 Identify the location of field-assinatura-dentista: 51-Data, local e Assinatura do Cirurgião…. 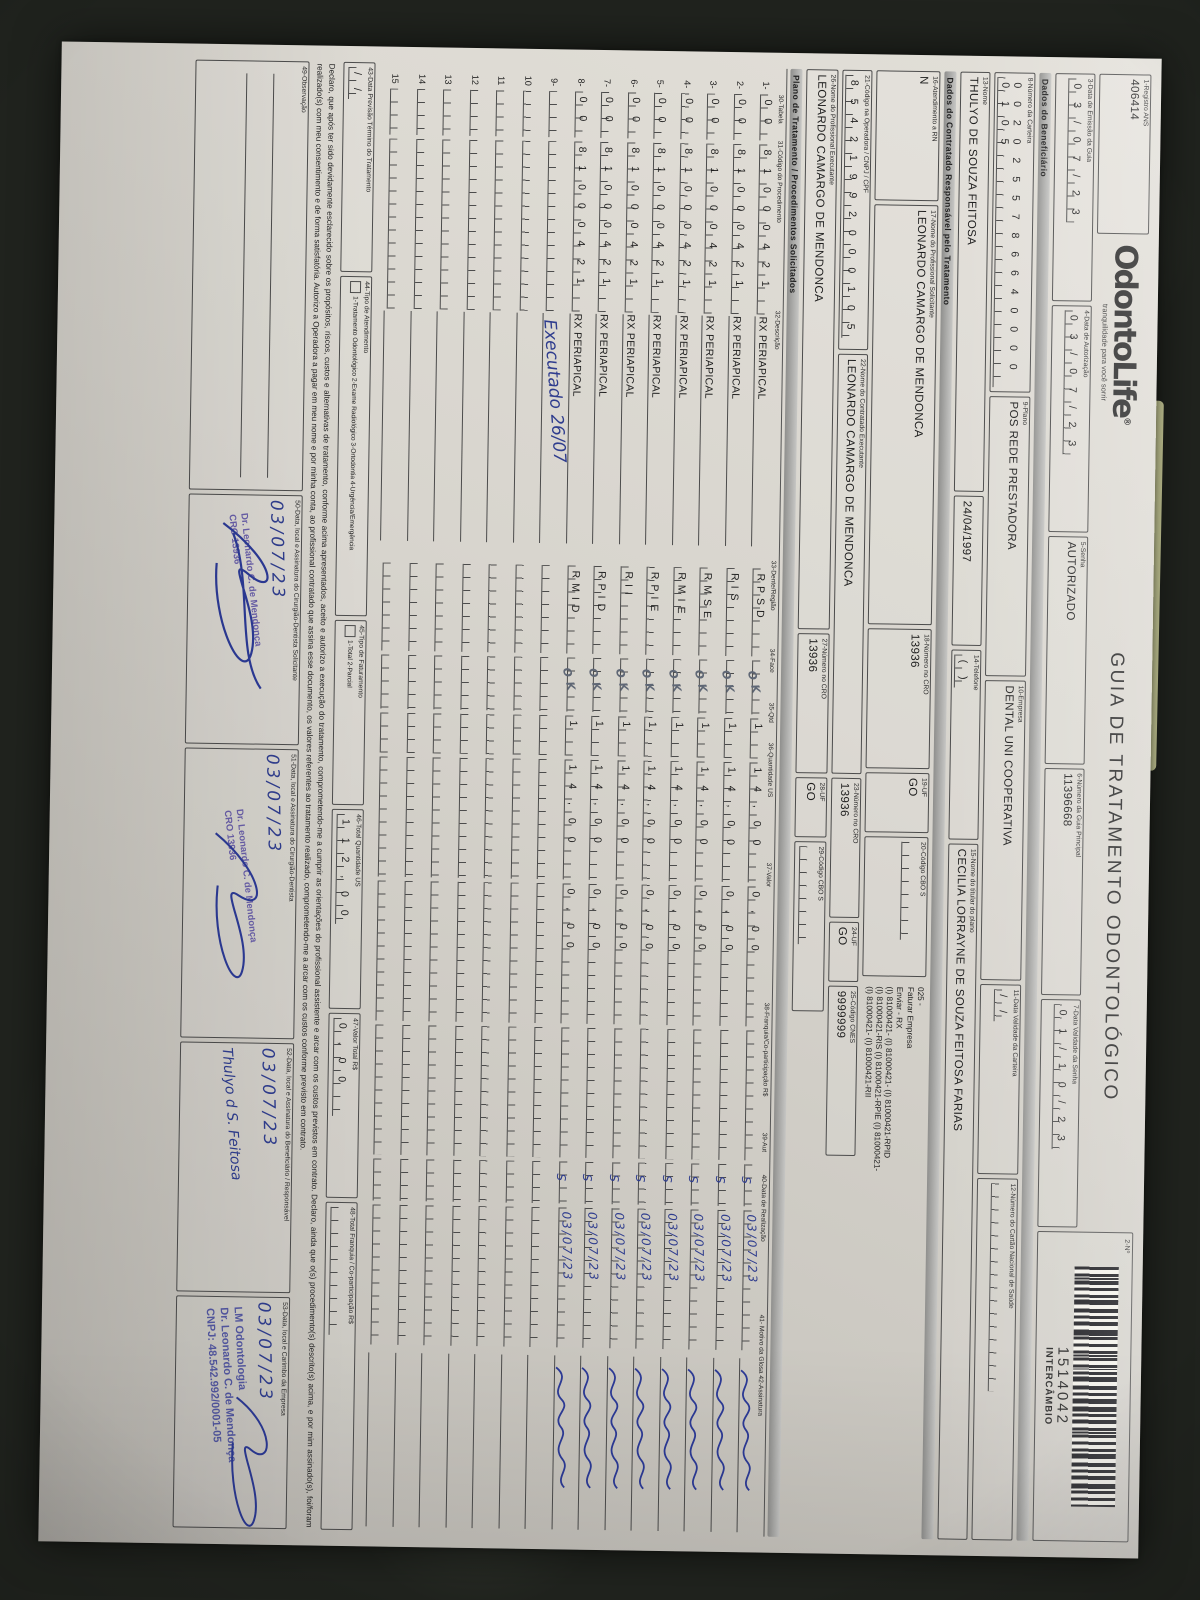
(239, 893).